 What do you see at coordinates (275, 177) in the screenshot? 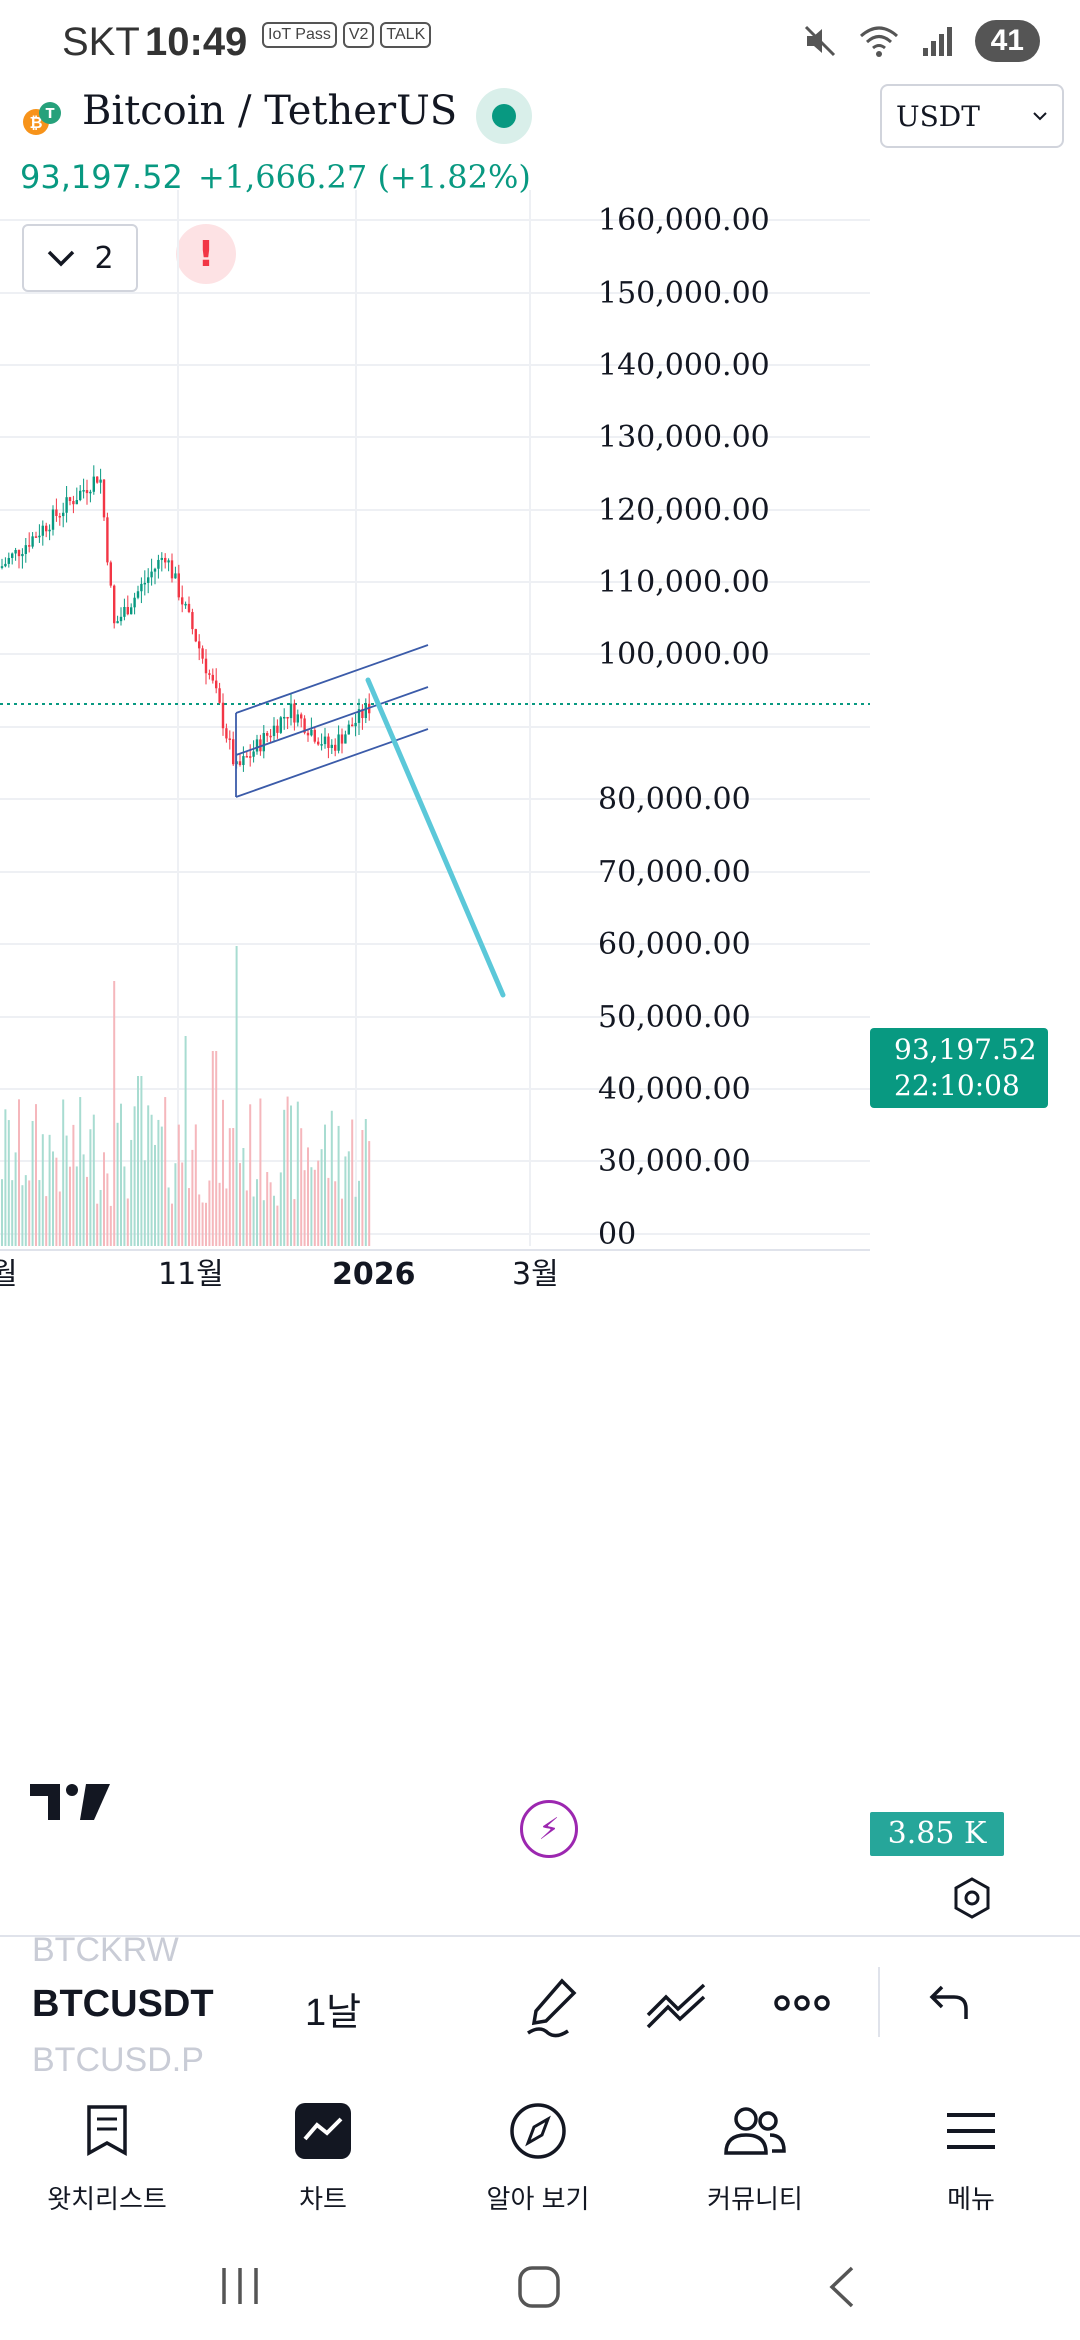
I see `price-line: 93,197.52 +1,666.27 (+1.82%)` at bounding box center [275, 177].